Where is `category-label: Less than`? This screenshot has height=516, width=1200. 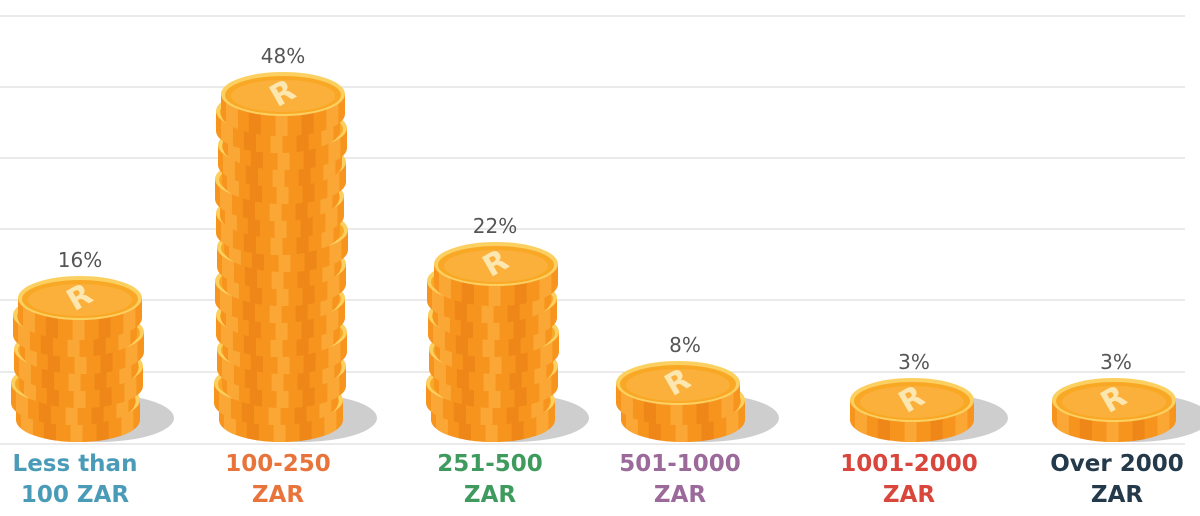 category-label: Less than is located at coordinates (75, 464).